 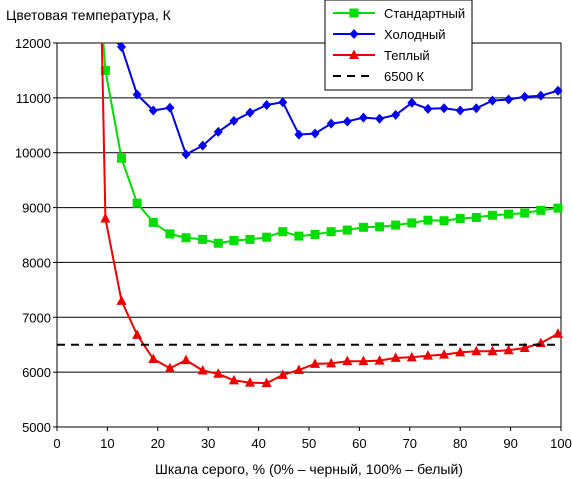 I want to click on y-tick-label: 10000, so click(x=33, y=153).